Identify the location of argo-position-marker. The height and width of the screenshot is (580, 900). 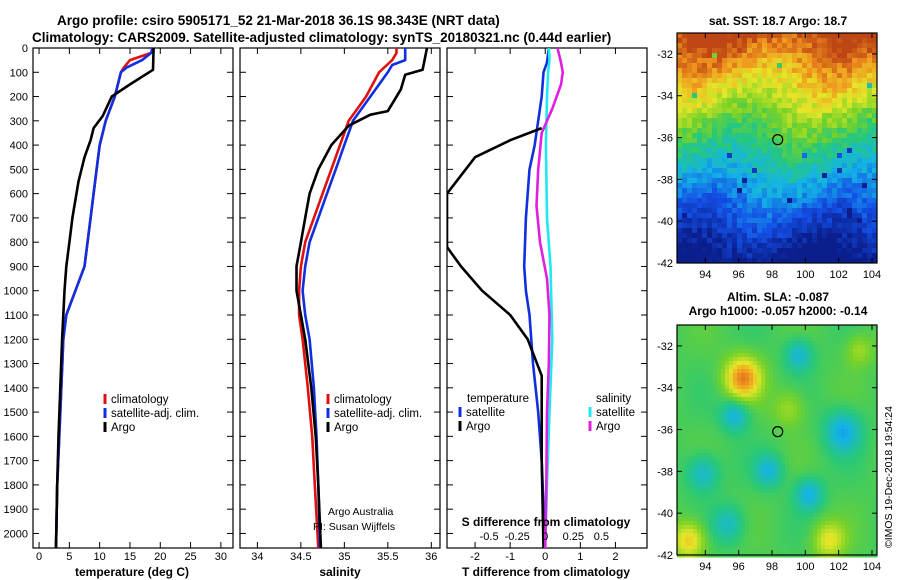
(778, 140).